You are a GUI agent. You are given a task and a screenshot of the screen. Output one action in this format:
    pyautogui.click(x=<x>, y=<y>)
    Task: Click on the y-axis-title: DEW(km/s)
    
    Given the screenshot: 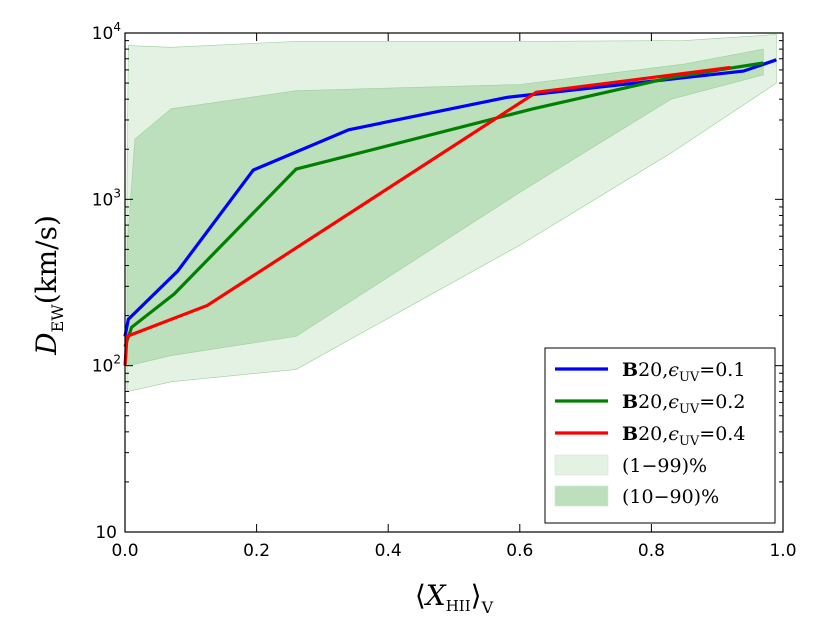 What is the action you would take?
    pyautogui.click(x=48, y=285)
    